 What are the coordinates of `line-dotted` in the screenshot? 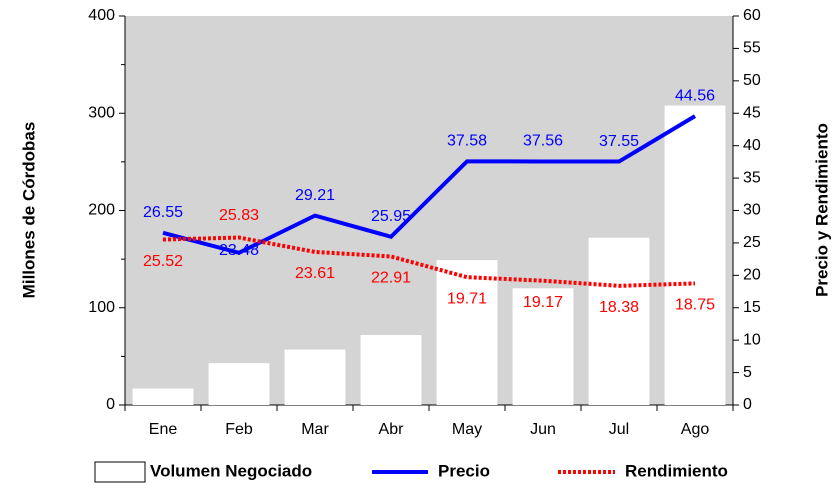 It's located at (429, 261).